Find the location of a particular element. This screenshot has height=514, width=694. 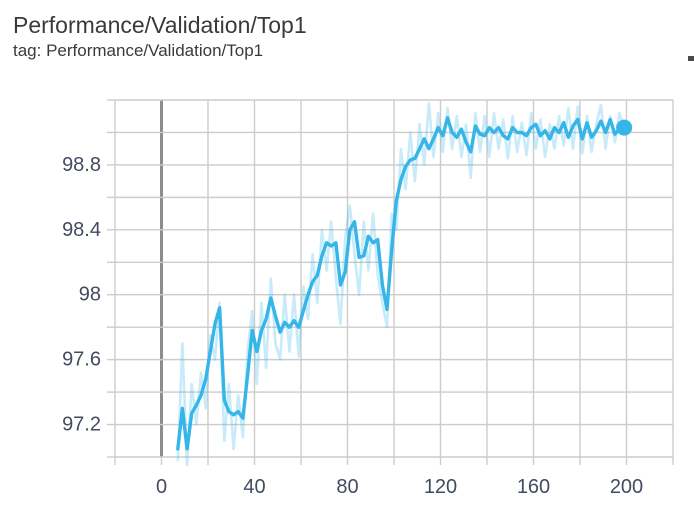

card-action-icon-partial is located at coordinates (691, 58).